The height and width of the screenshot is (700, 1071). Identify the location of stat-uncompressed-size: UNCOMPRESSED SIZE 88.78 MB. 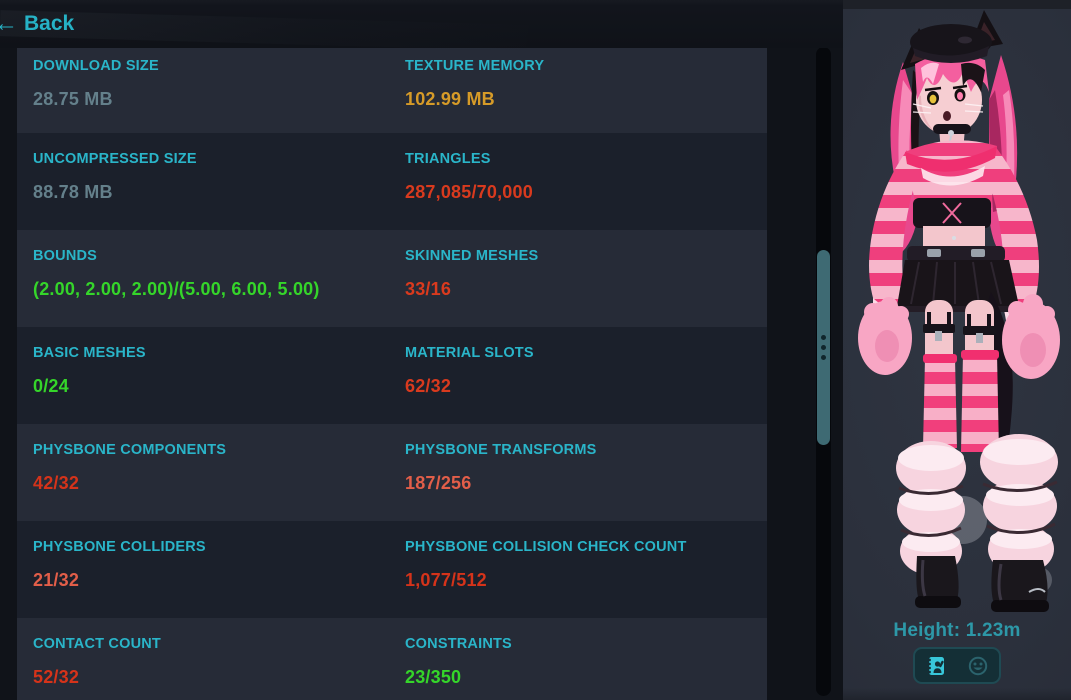
(219, 190).